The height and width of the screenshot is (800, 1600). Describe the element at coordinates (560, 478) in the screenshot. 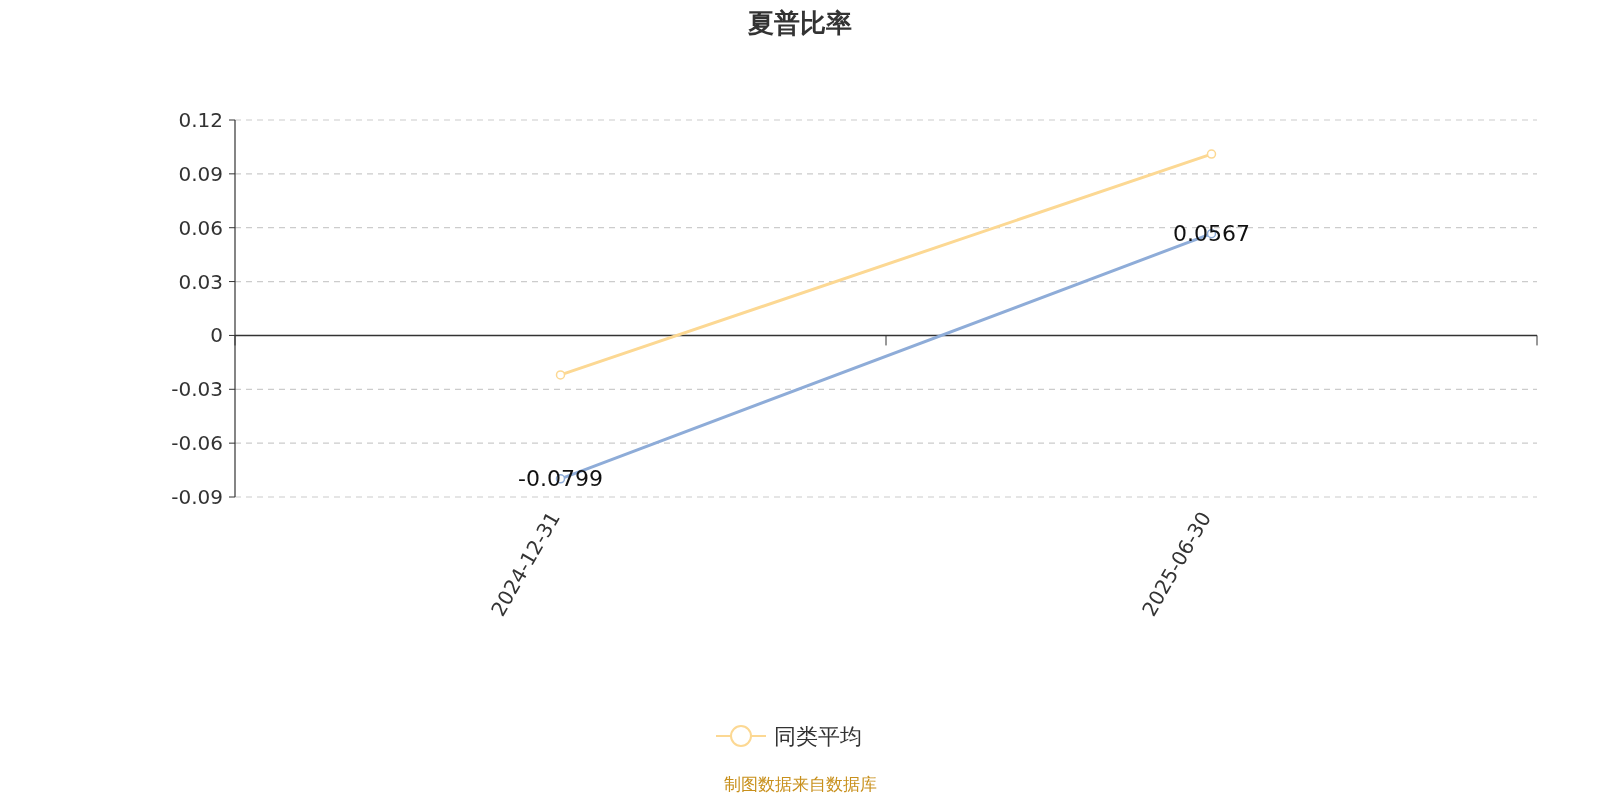

I see `data-label: -0.0799` at that location.